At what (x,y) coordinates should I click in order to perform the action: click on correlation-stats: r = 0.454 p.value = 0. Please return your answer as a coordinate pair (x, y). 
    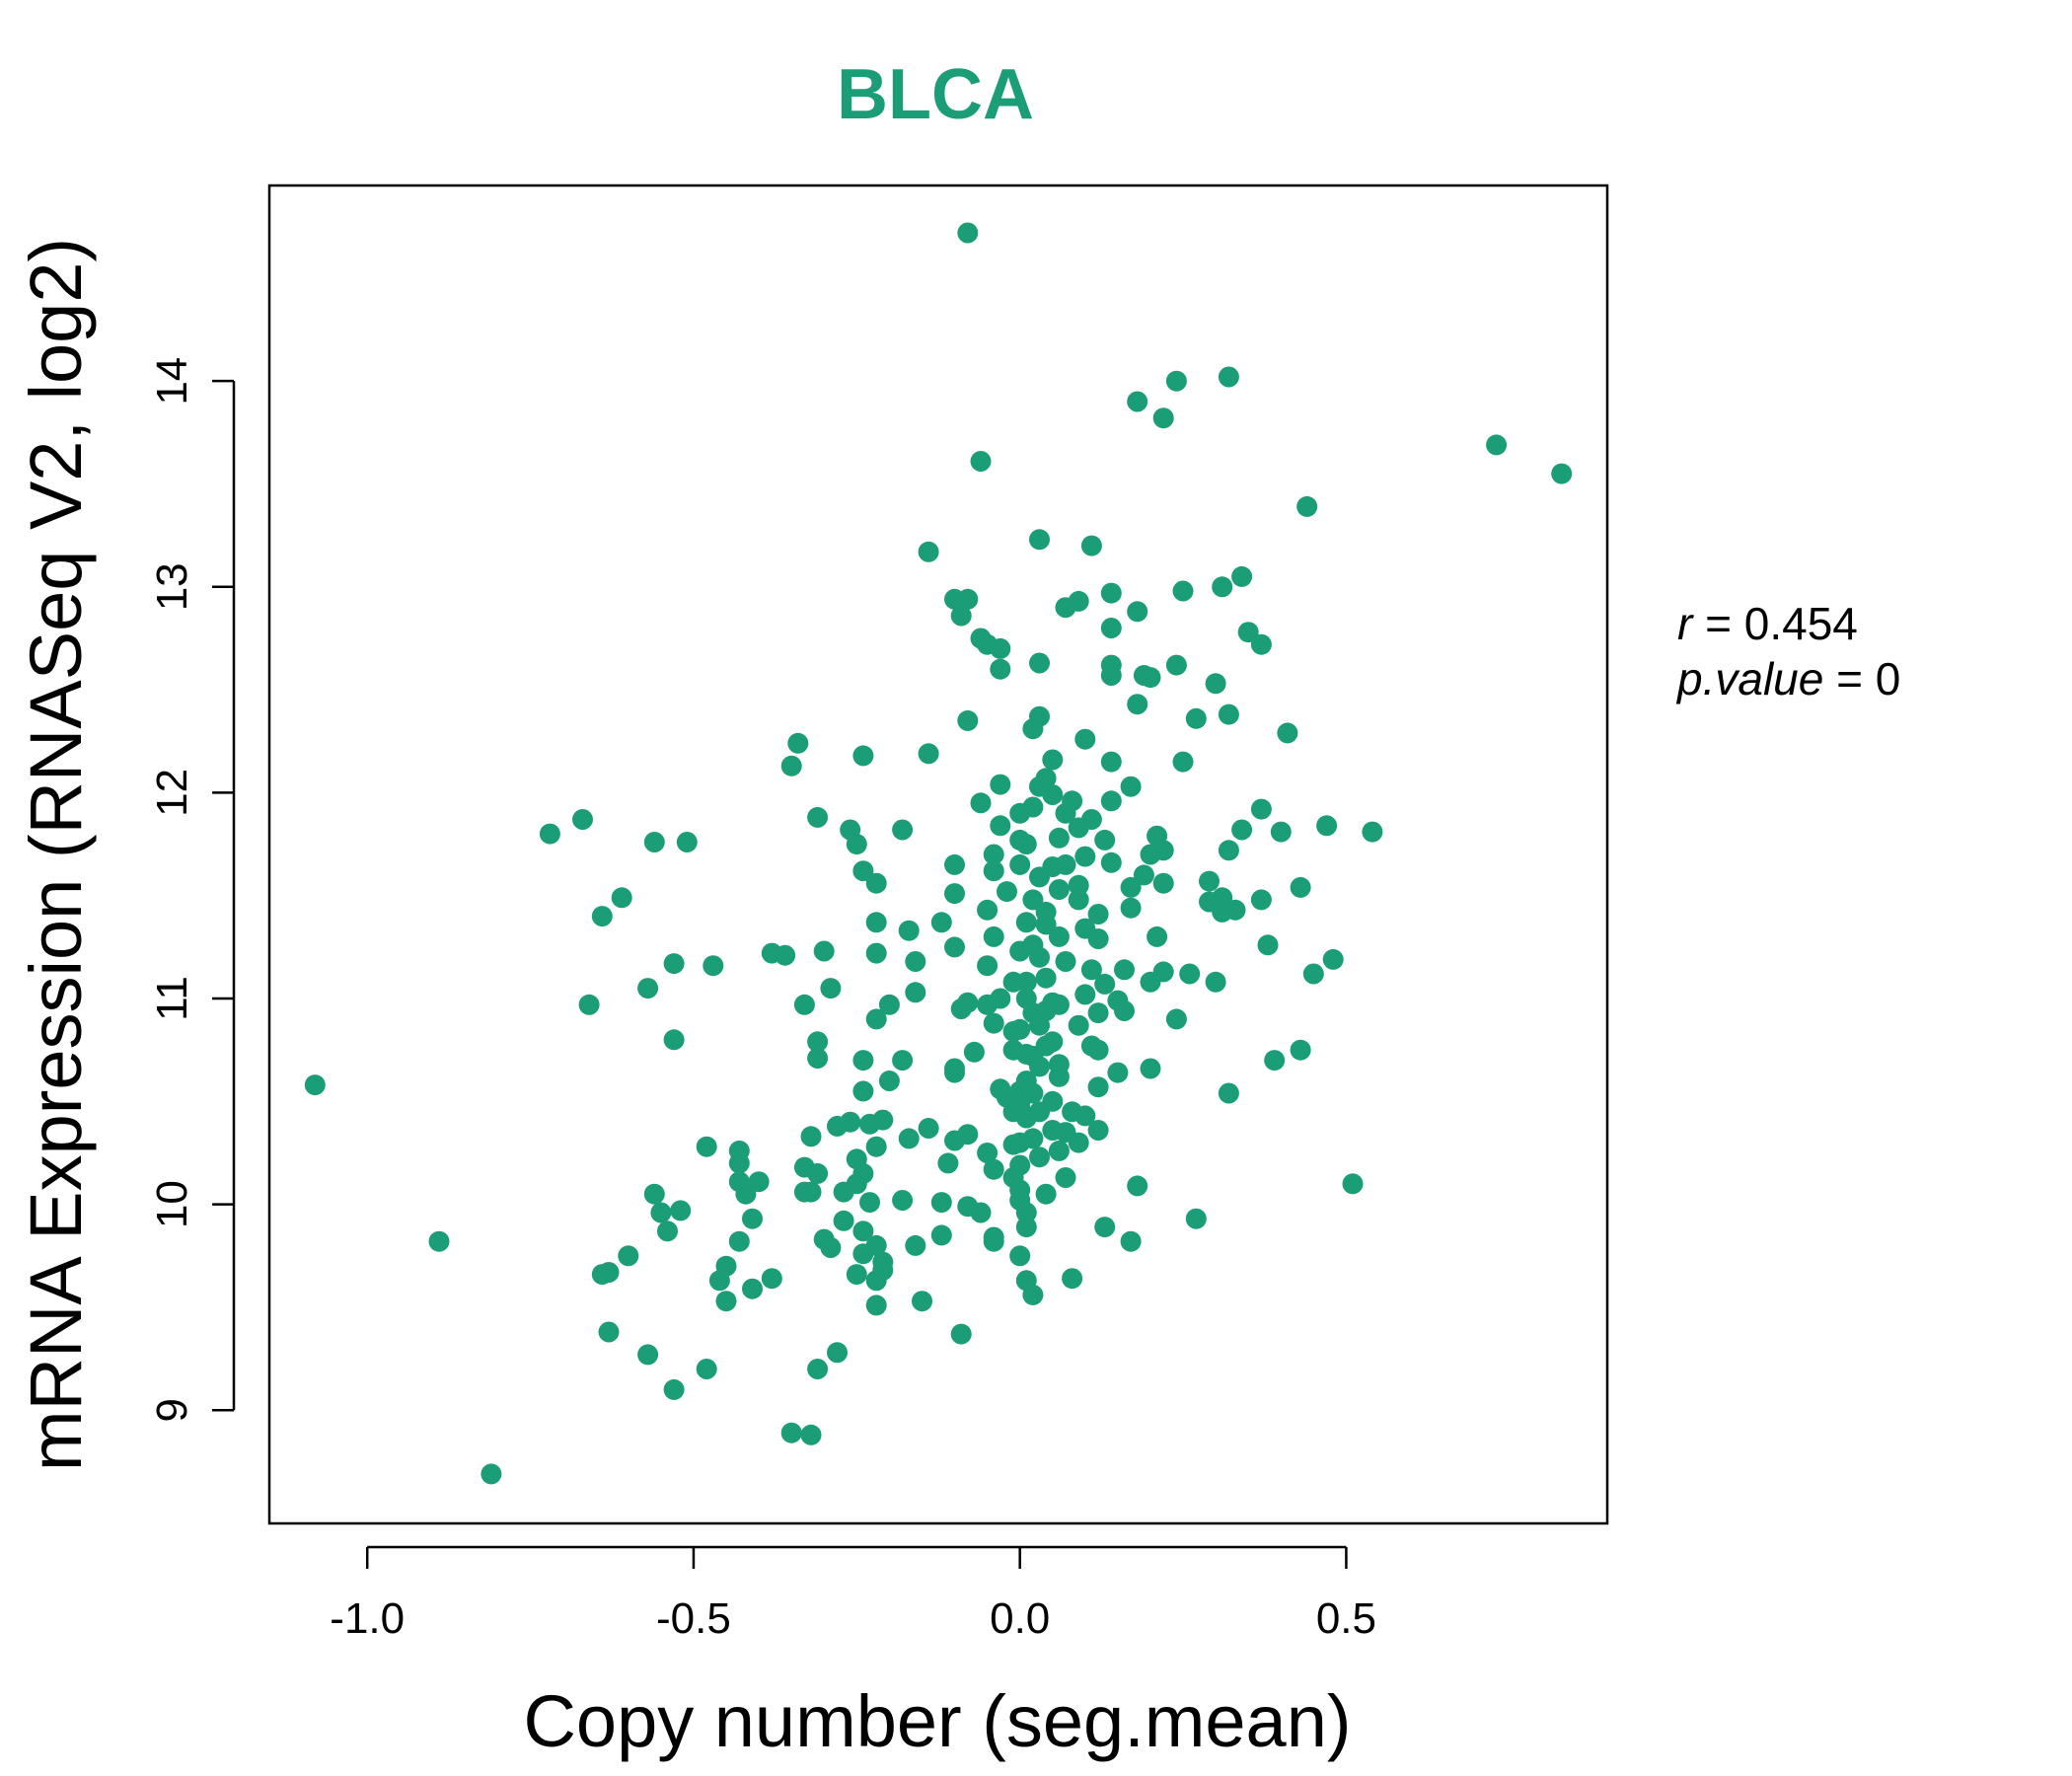
    Looking at the image, I should click on (1788, 651).